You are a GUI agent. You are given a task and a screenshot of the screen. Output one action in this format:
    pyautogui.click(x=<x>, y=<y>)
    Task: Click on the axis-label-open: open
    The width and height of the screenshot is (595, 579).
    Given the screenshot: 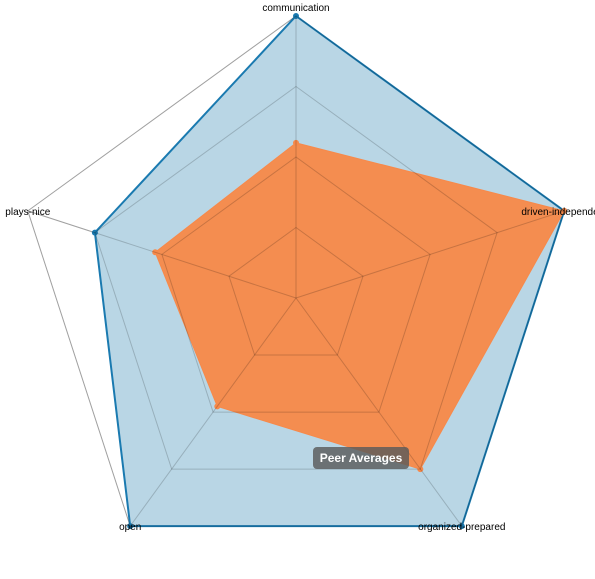 What is the action you would take?
    pyautogui.click(x=130, y=527)
    